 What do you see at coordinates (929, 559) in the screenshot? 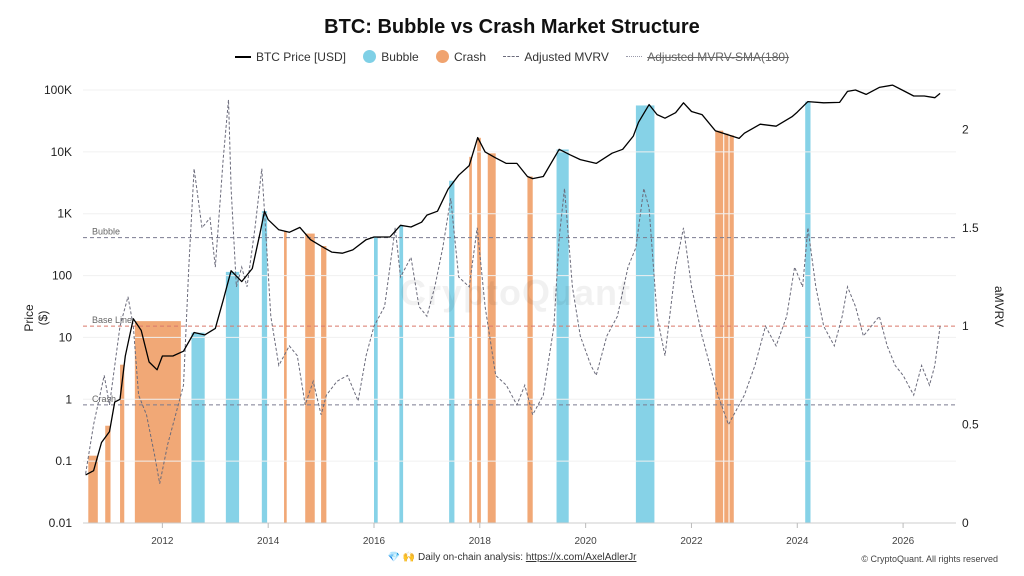
I see `copyright: © CryptoQuant. All rights reserved` at bounding box center [929, 559].